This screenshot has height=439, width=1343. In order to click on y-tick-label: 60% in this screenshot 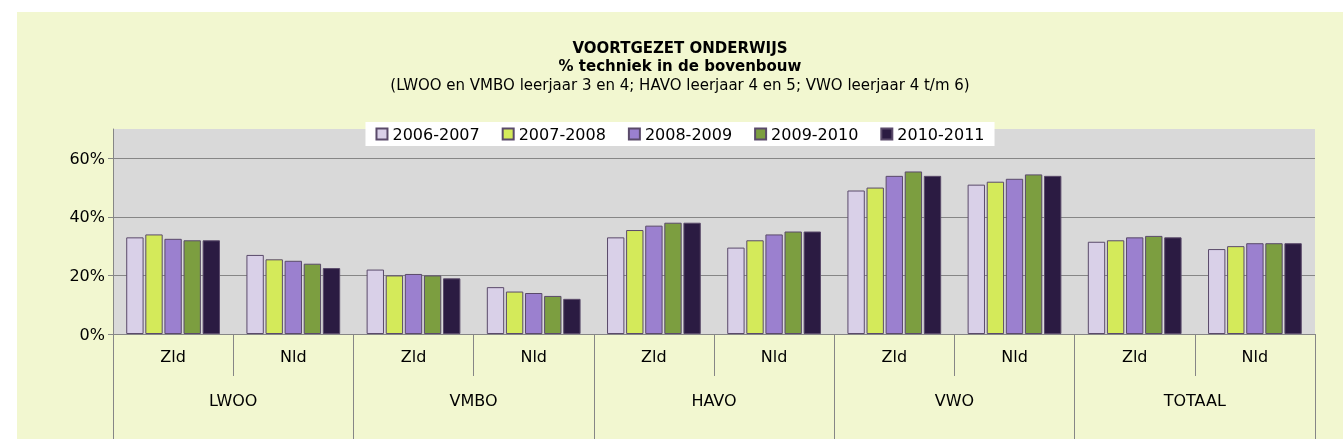, I will do `click(87, 158)`.